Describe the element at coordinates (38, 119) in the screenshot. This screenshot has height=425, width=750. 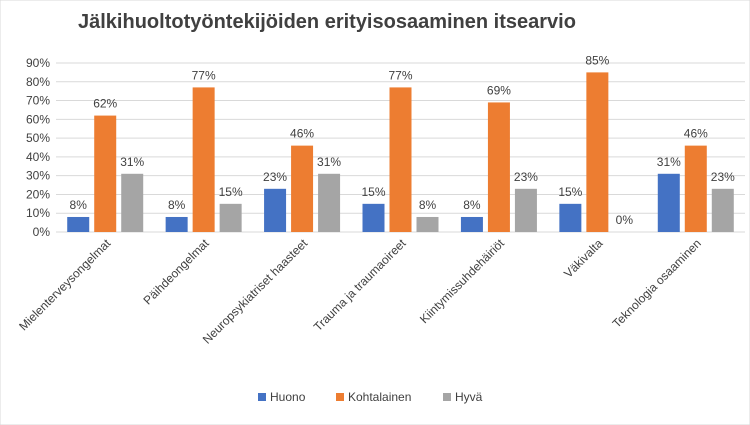
I see `y-tick-label: 60%` at that location.